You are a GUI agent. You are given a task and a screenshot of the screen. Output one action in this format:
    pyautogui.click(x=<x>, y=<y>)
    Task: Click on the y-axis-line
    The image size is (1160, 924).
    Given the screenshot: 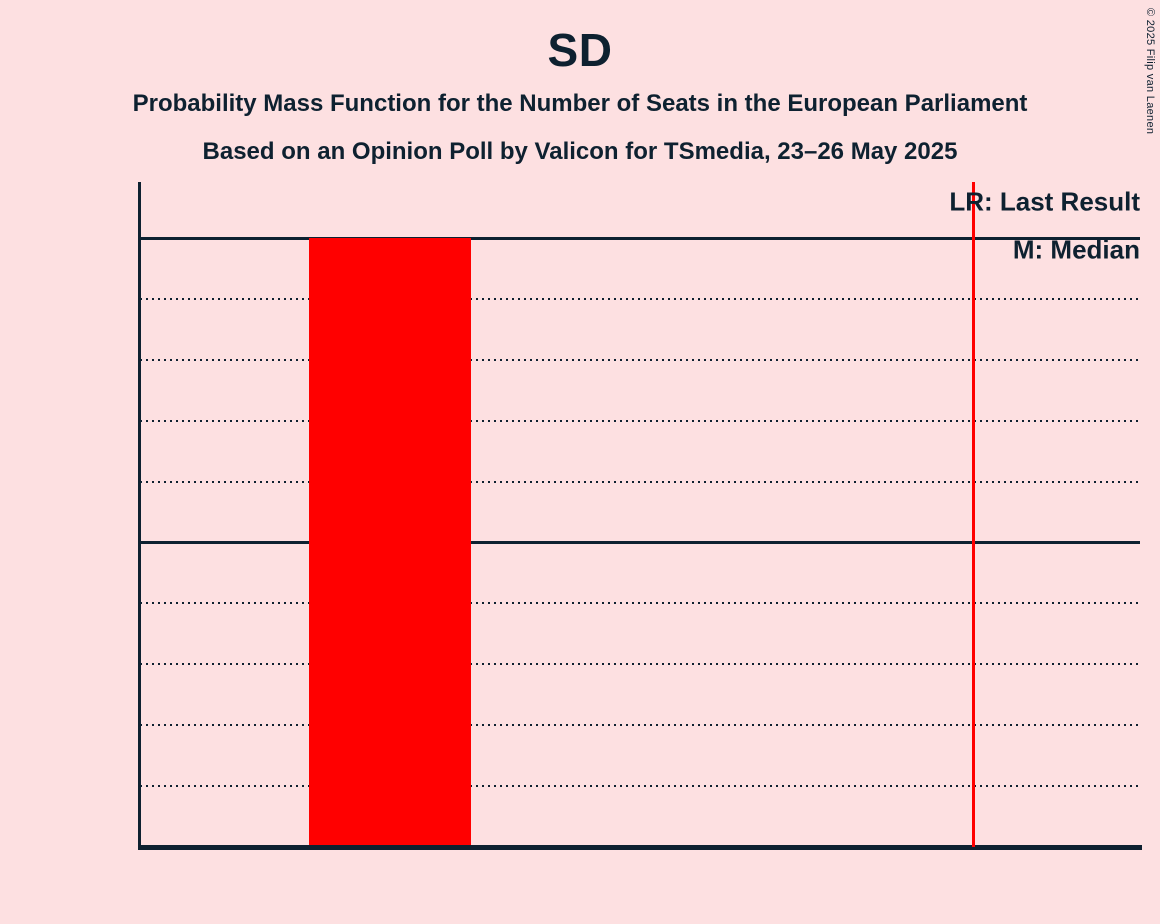 What is the action you would take?
    pyautogui.click(x=139, y=516)
    